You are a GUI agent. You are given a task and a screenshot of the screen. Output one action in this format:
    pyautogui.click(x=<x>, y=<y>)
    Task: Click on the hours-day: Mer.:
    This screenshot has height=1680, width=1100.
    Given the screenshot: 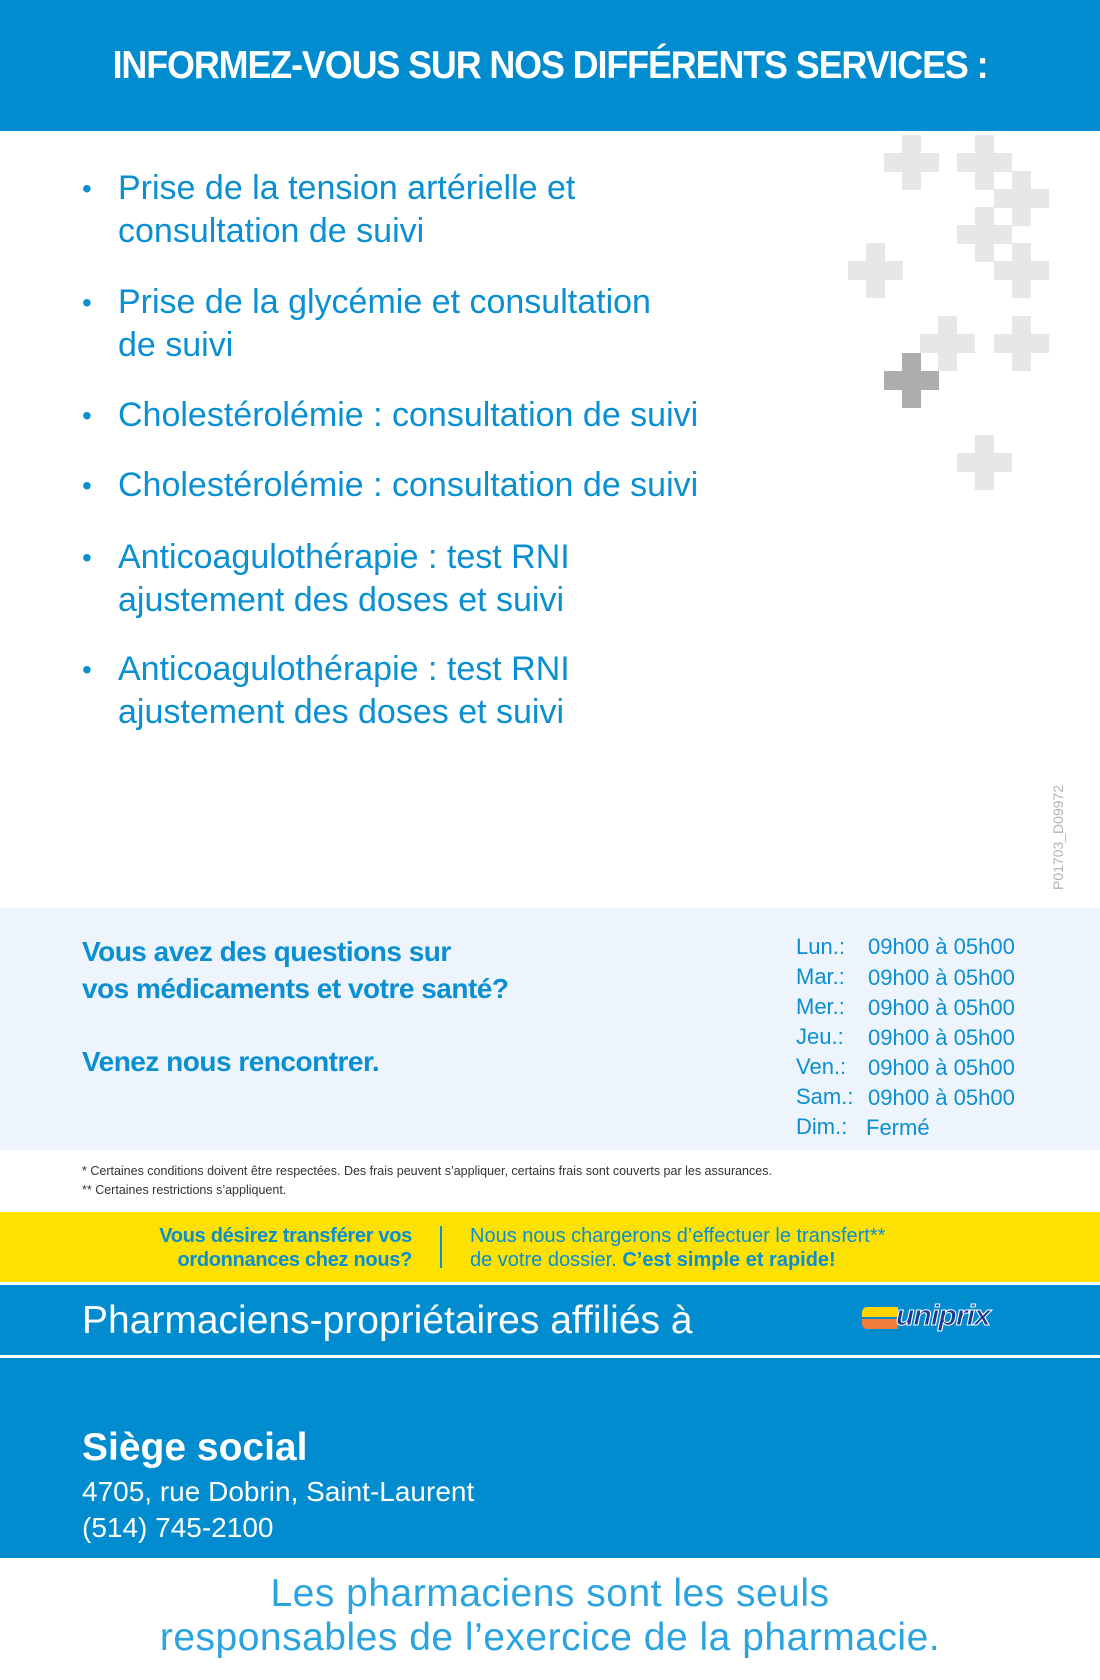 What is the action you would take?
    pyautogui.click(x=820, y=1006)
    